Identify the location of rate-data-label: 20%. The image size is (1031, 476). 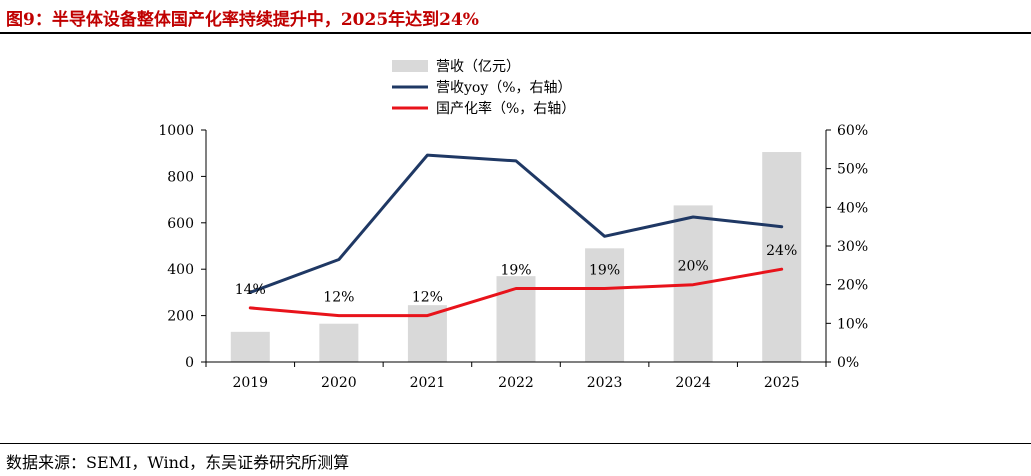
(693, 267).